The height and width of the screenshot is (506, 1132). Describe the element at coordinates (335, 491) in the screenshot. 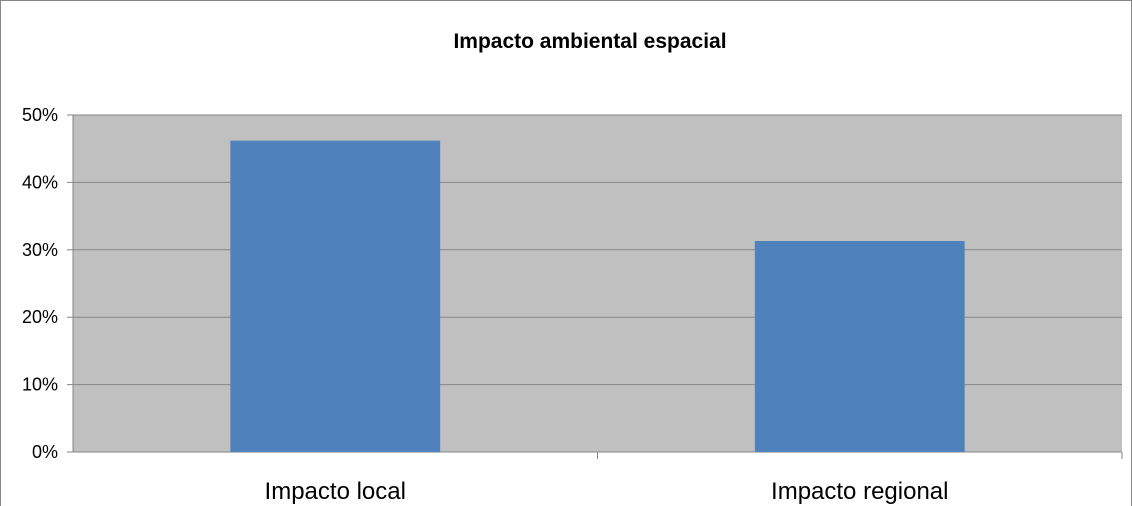

I see `x-tick-label: Impacto local` at that location.